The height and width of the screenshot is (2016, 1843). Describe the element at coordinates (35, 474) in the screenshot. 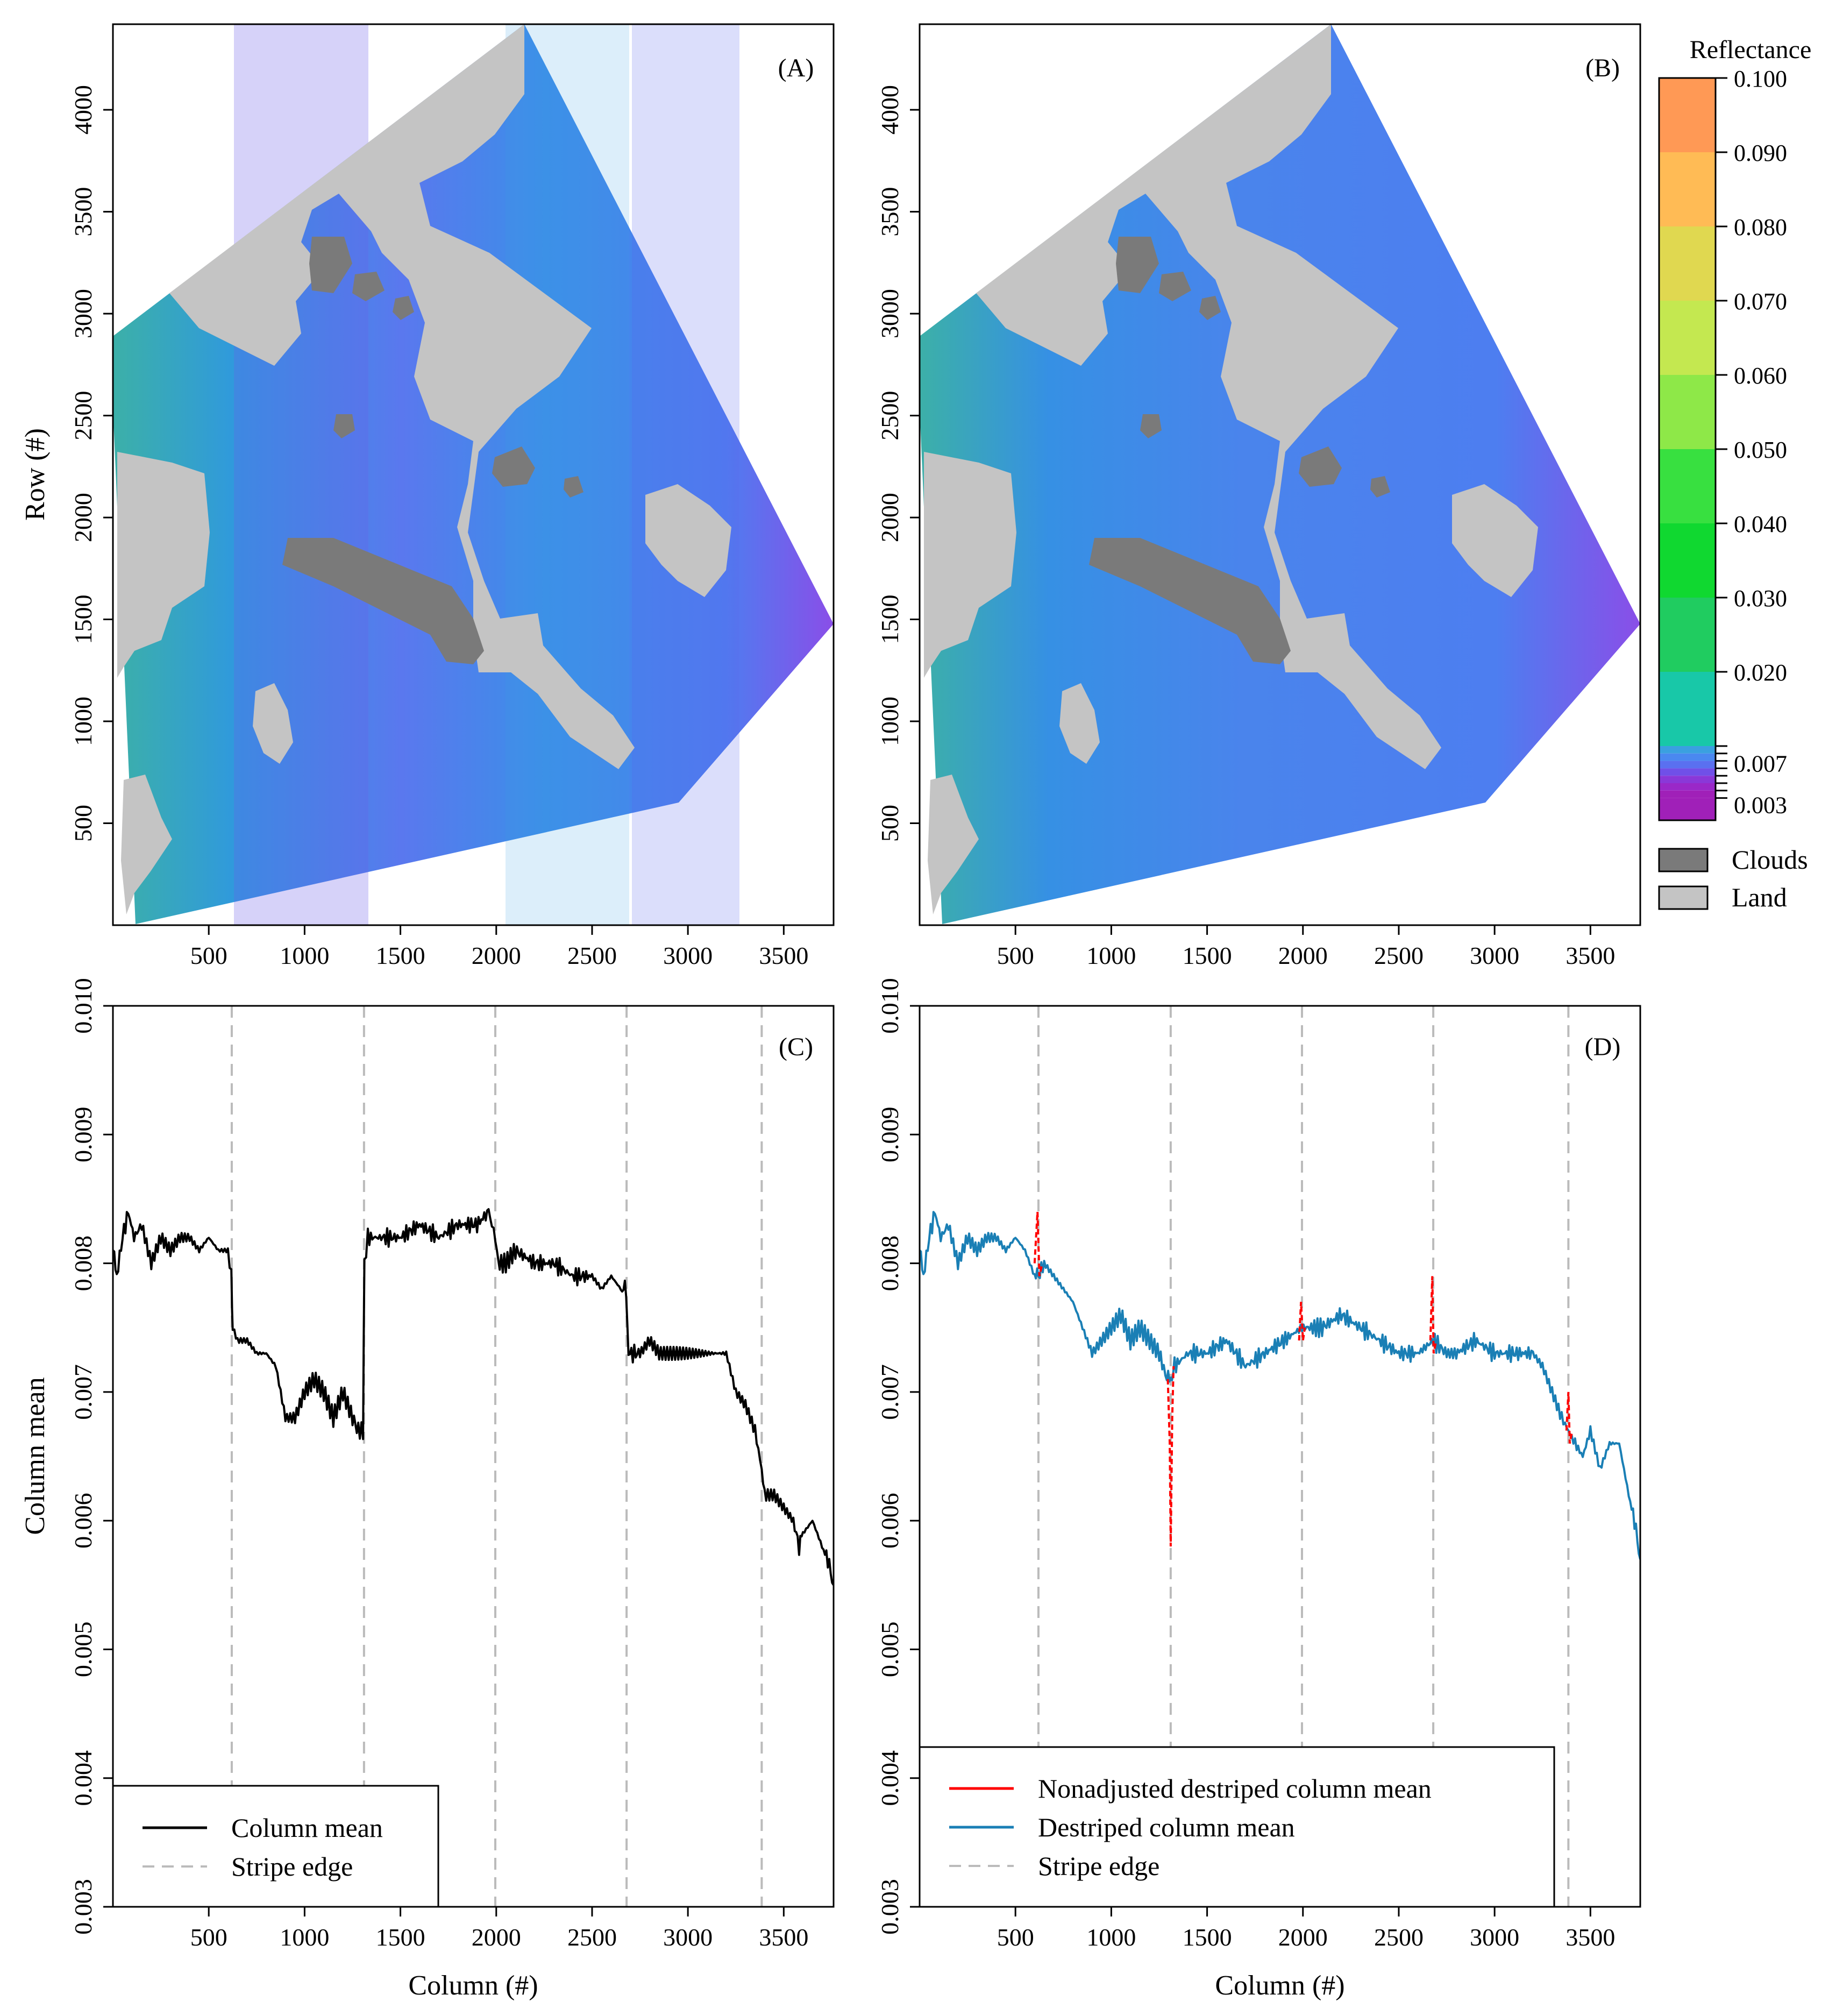

I see `y-axis-label-a: Row (#)` at that location.